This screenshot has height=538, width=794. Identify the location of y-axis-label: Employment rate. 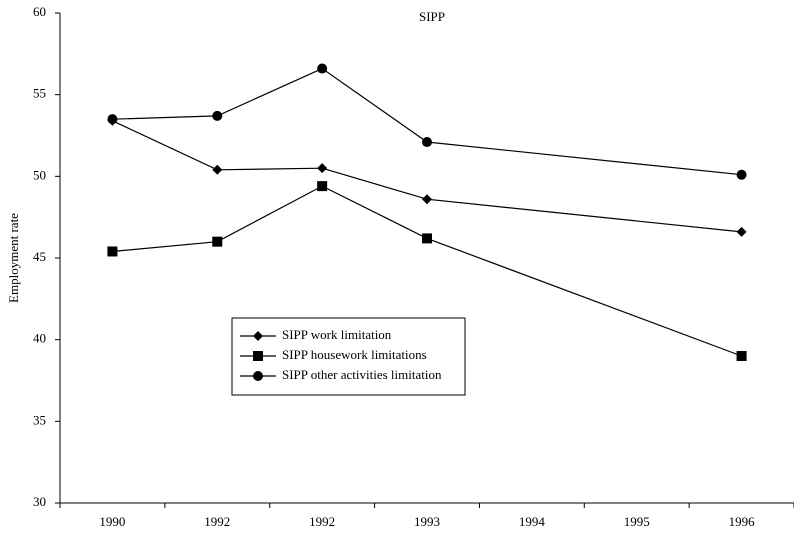
(13, 258).